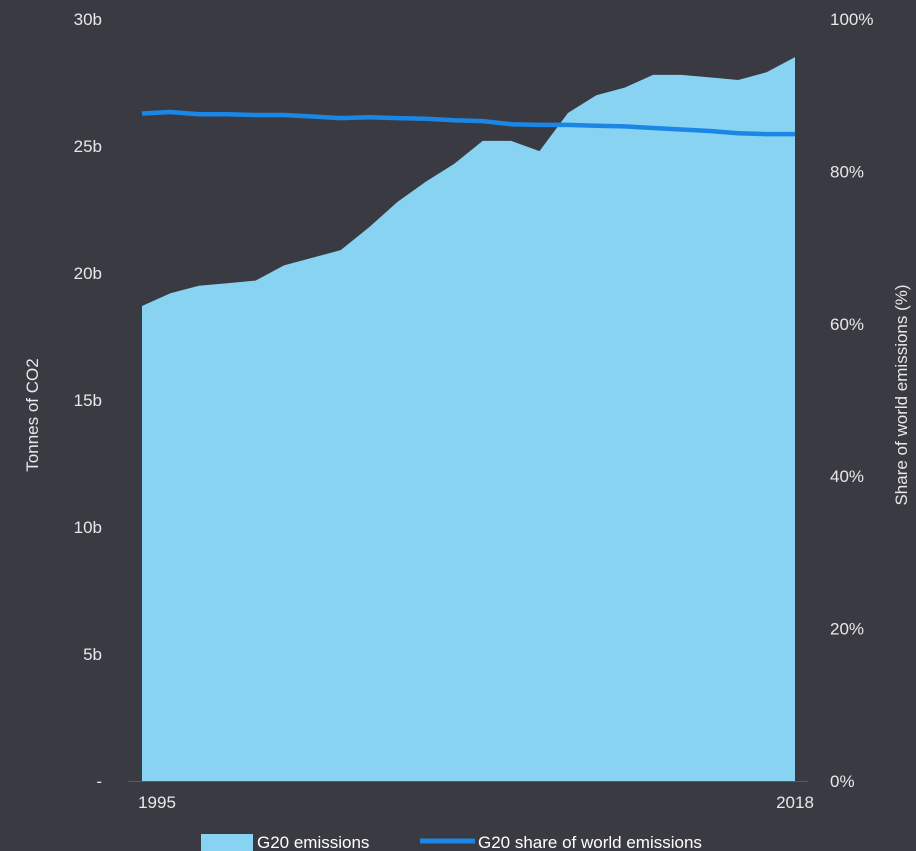 Image resolution: width=916 pixels, height=851 pixels. Describe the element at coordinates (99, 781) in the screenshot. I see `left-tick-label: -` at that location.